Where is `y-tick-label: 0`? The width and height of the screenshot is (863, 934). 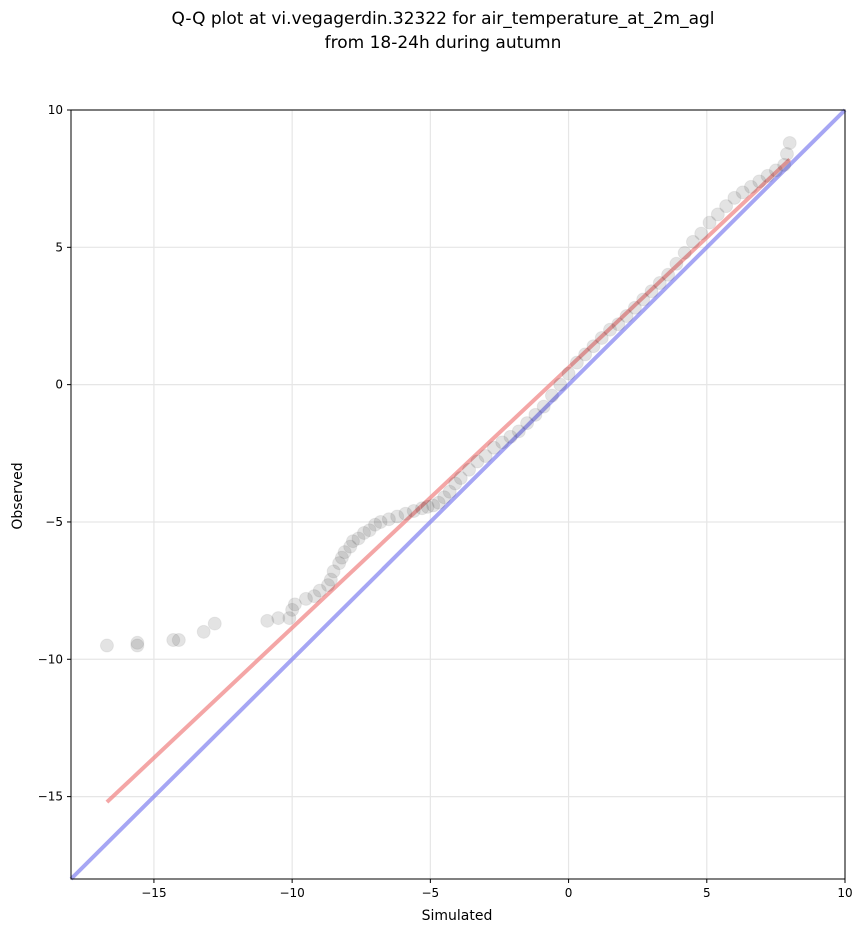
y-tick-label: 0 is located at coordinates (59, 385).